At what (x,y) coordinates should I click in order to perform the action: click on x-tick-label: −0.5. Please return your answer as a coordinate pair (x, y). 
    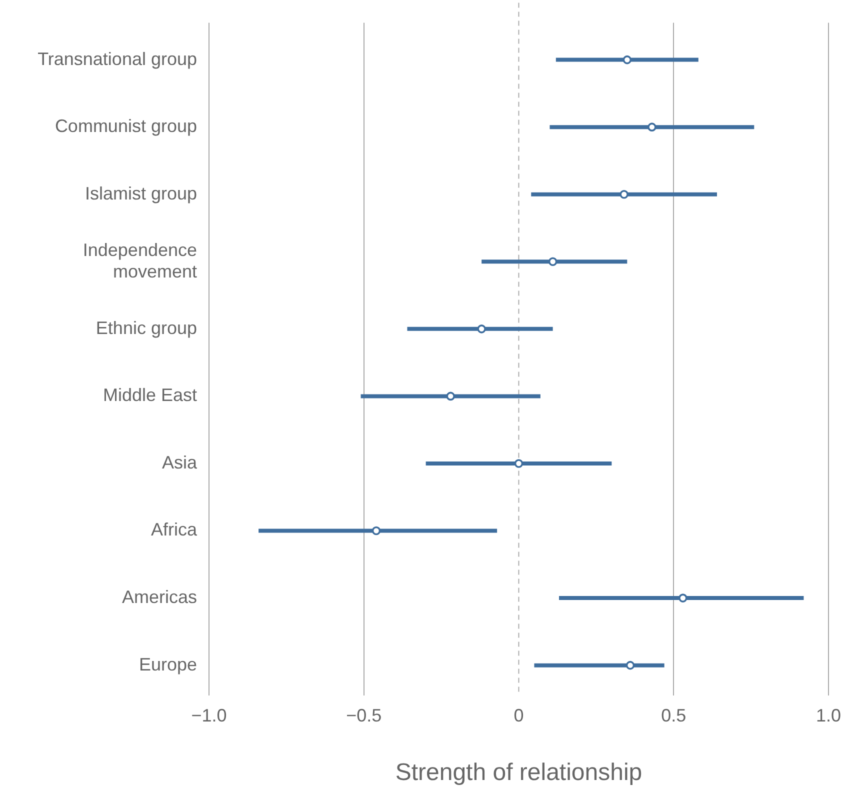
    Looking at the image, I should click on (364, 715).